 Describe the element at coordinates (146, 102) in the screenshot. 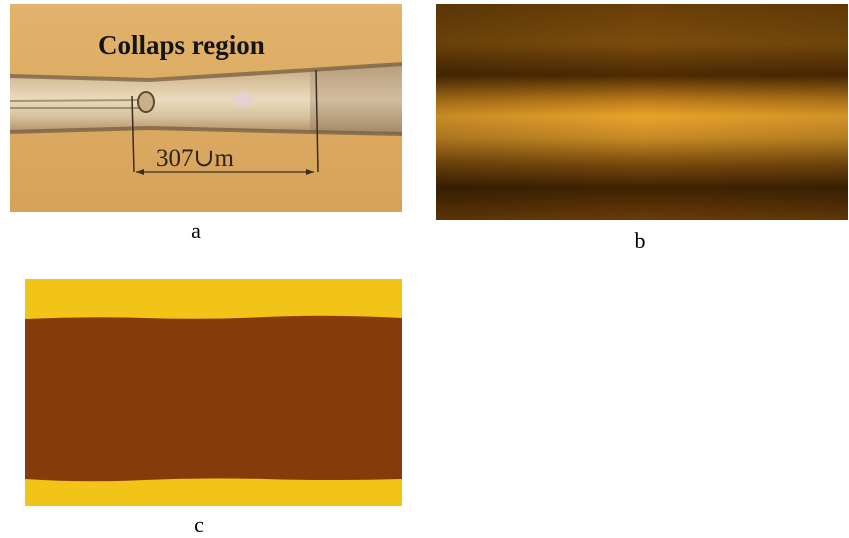

I see `collapse-start-bulb` at that location.